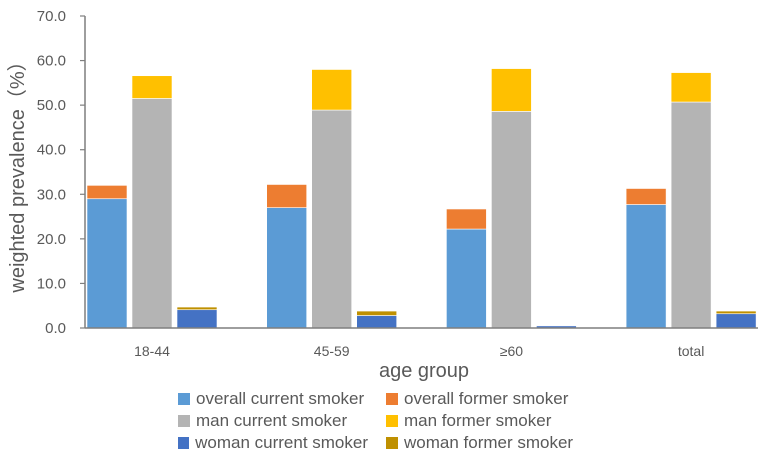  Describe the element at coordinates (489, 442) in the screenshot. I see `legend-label: woman former smoker` at that location.